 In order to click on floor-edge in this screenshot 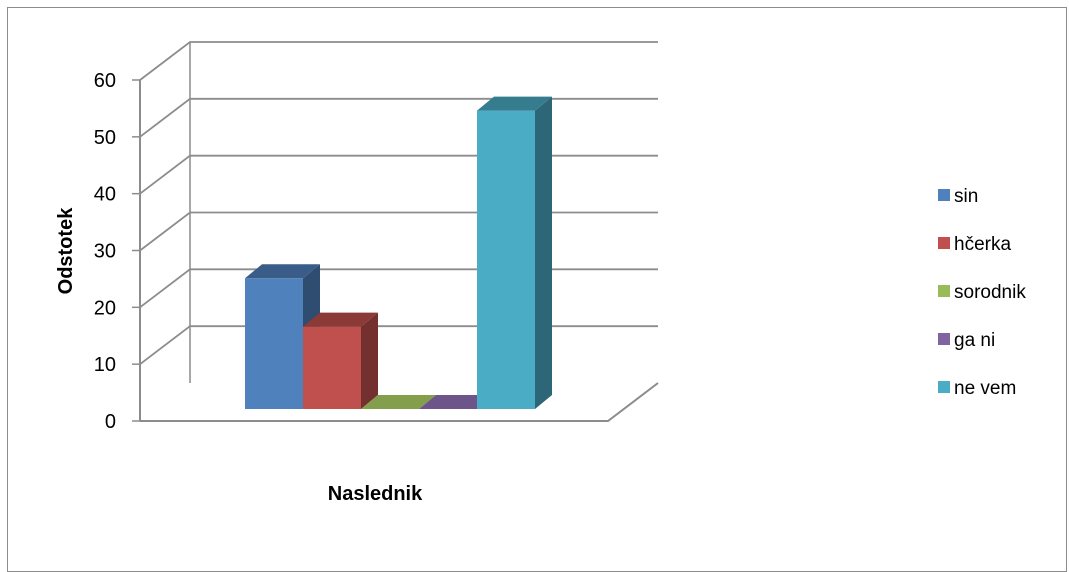, I will do `click(399, 402)`.